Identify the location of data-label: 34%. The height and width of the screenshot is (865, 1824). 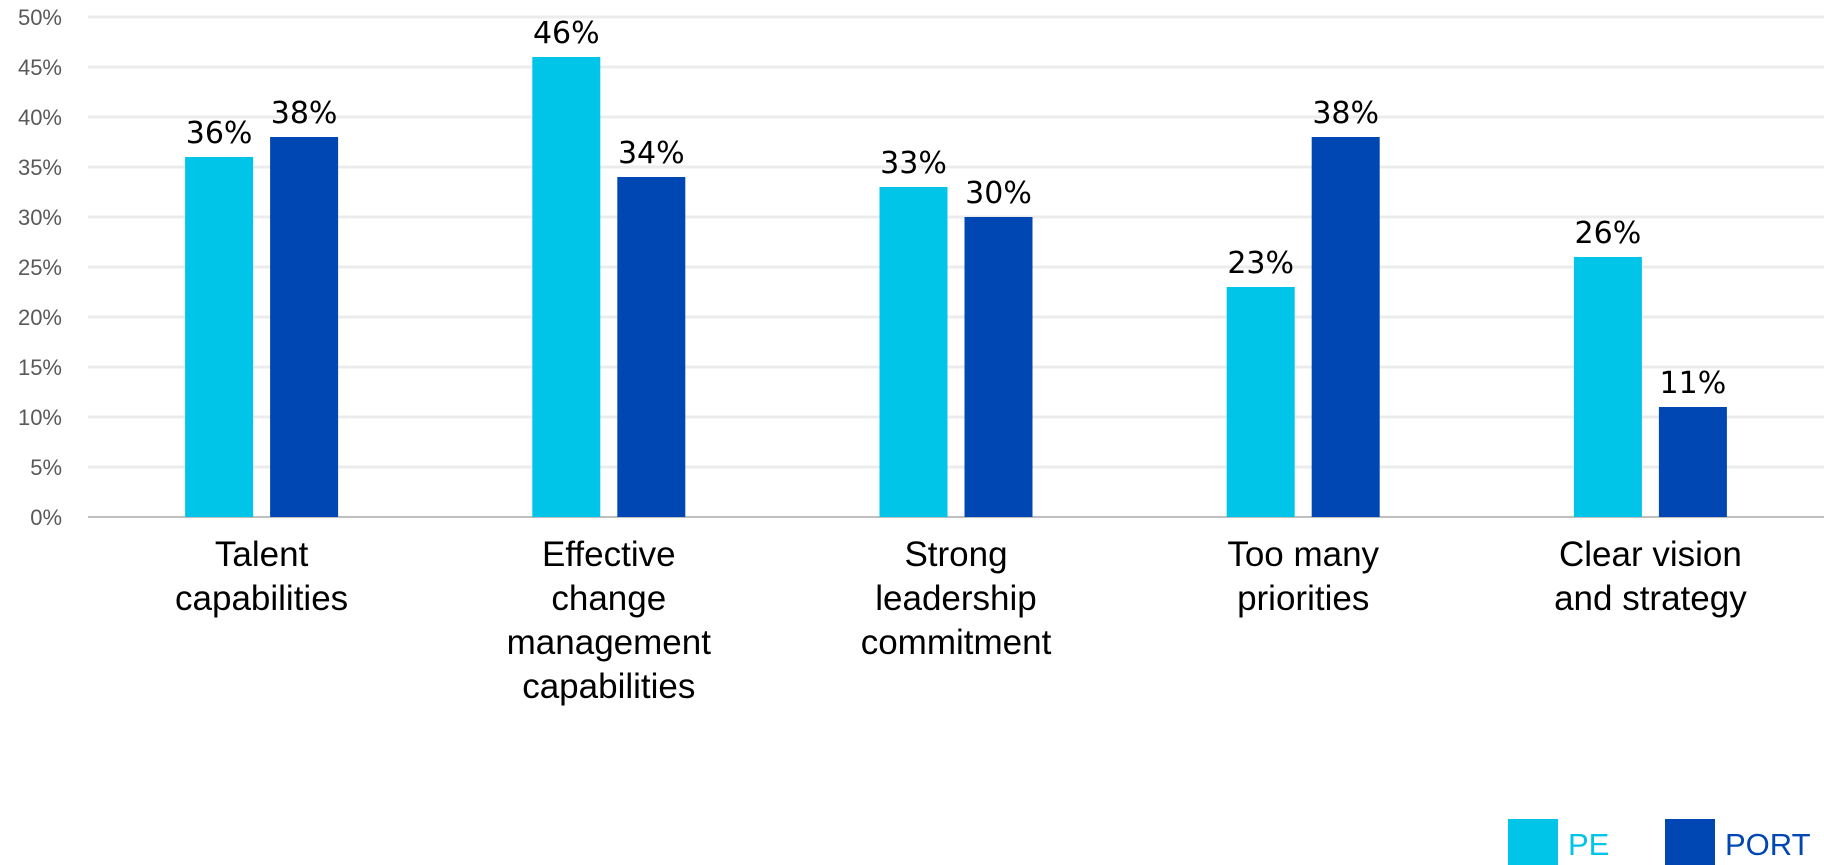
(651, 153).